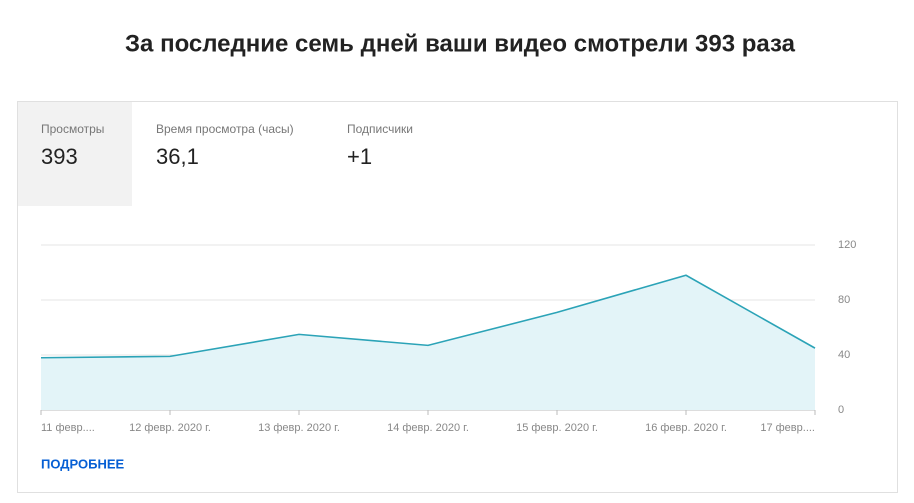  Describe the element at coordinates (428, 428) in the screenshot. I see `x-tick-label: 14 февр. 2020 г.` at that location.